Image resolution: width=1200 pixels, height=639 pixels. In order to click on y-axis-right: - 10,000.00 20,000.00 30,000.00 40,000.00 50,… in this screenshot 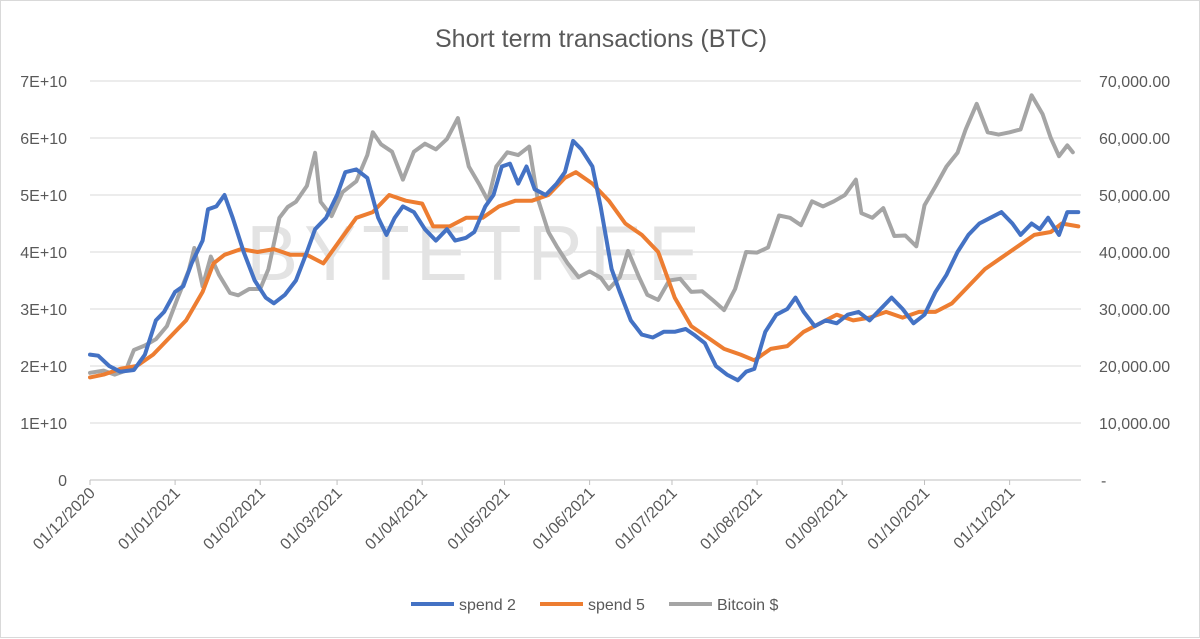, I will do `click(1134, 282)`.